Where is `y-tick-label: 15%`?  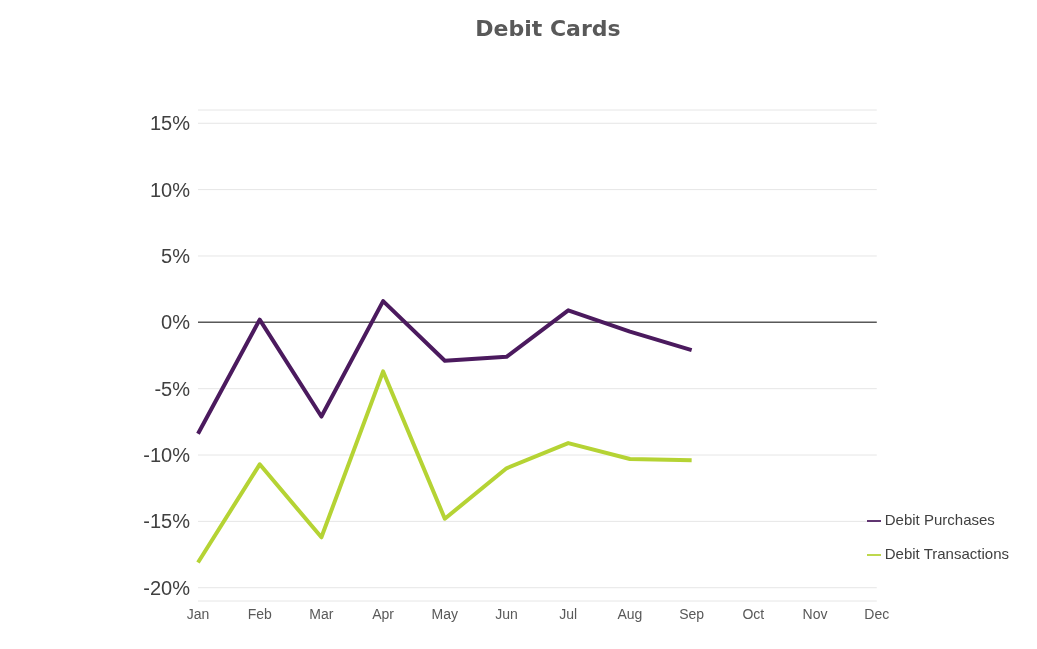 y-tick-label: 15% is located at coordinates (170, 123).